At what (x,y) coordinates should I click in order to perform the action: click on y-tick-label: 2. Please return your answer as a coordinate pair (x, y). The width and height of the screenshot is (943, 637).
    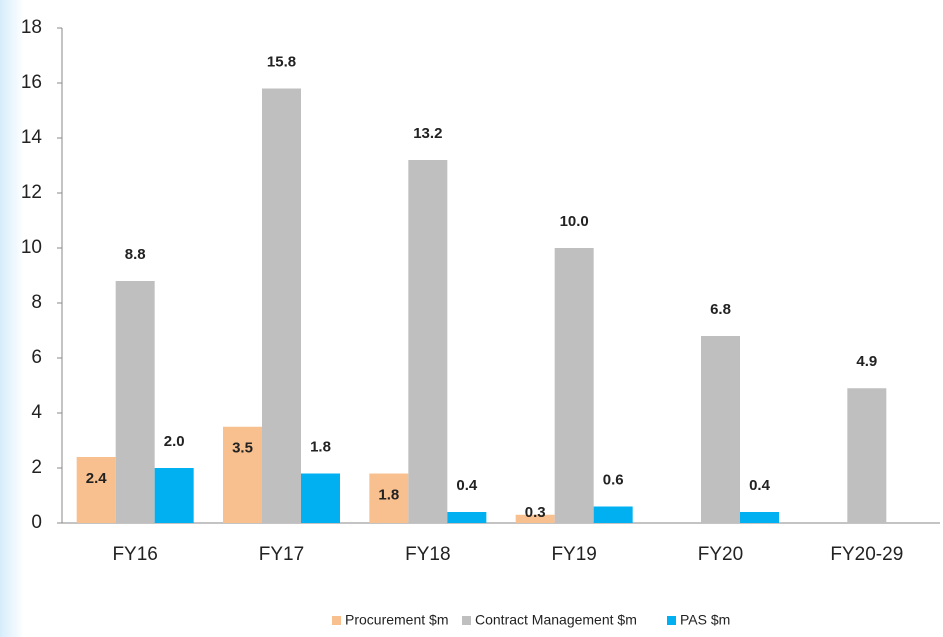
    Looking at the image, I should click on (36, 467).